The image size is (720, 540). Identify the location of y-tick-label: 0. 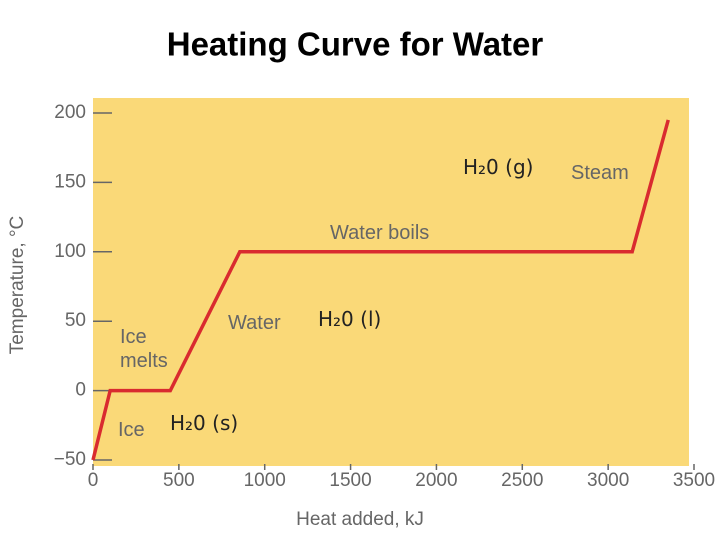
(80, 390).